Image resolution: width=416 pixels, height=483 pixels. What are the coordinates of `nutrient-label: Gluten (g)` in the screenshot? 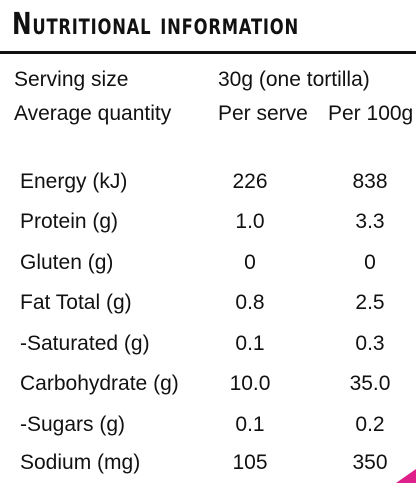 It's located at (67, 262).